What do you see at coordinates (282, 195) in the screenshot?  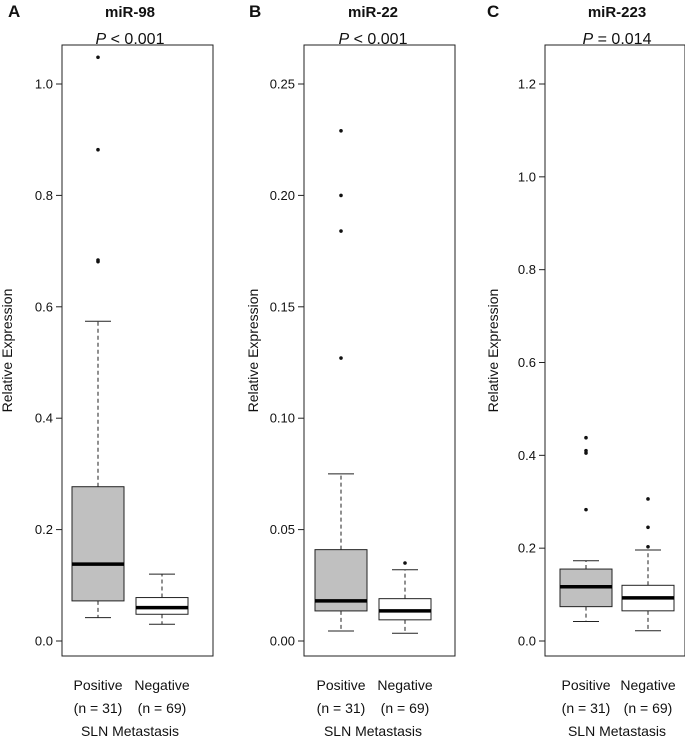 I see `y-tick-label: 0.20` at bounding box center [282, 195].